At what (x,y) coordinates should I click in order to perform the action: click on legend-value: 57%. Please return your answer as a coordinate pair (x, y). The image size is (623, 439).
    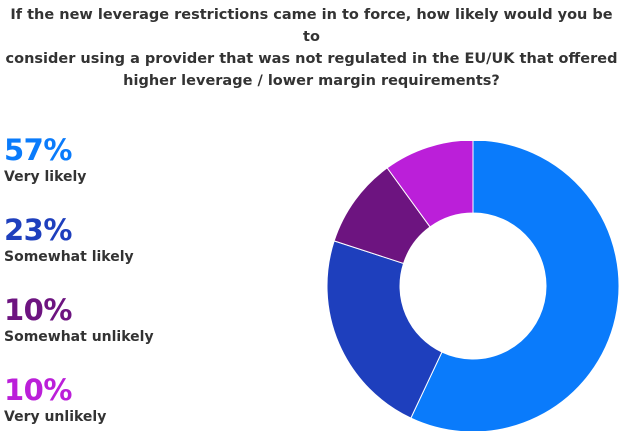
    Looking at the image, I should click on (38, 150).